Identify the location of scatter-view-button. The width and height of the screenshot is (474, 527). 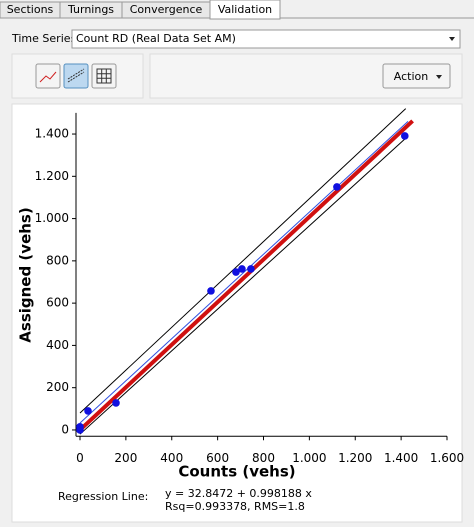
(76, 76).